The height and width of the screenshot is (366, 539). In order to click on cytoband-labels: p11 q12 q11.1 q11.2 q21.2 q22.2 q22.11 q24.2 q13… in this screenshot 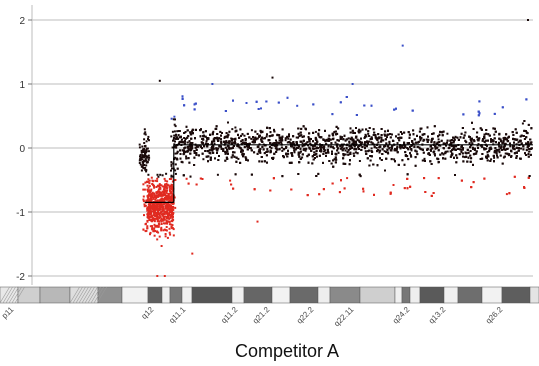, I will do `click(252, 317)`.